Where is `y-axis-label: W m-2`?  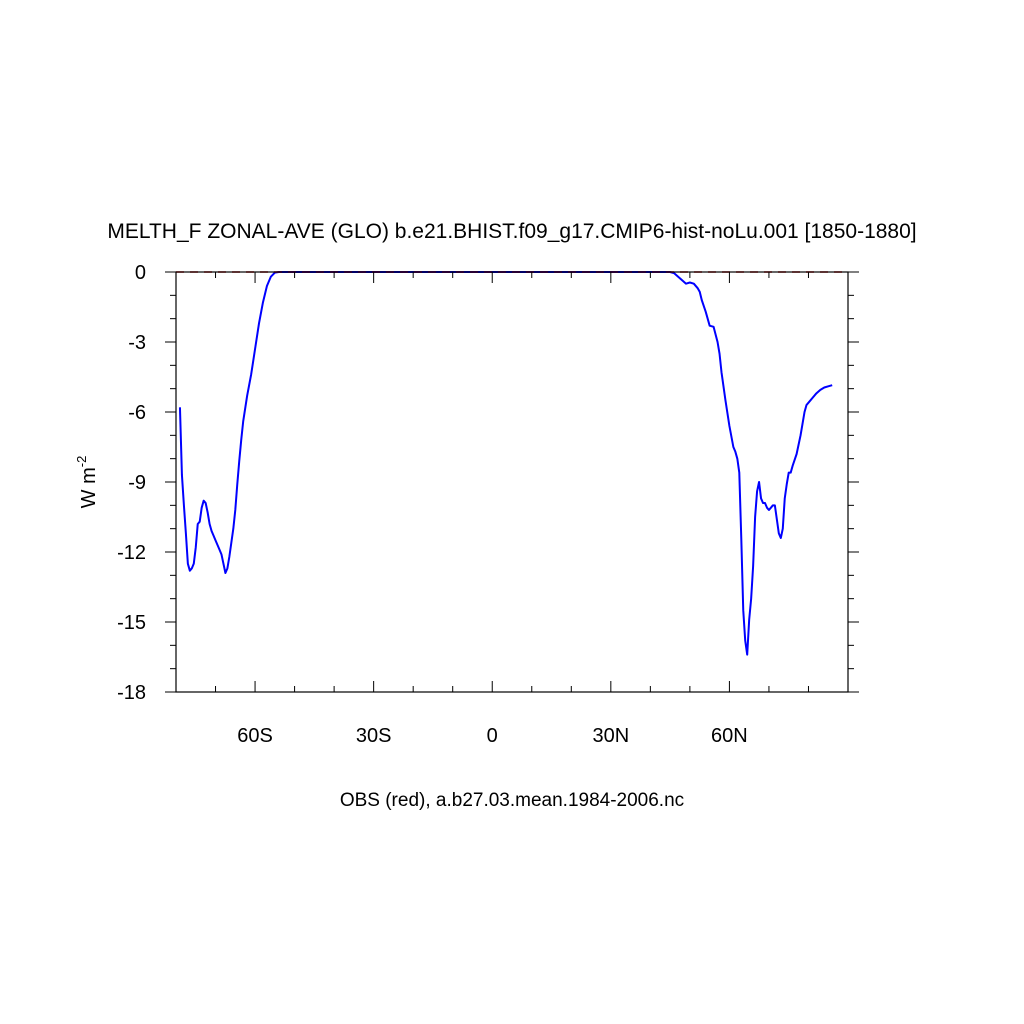 y-axis-label: W m-2 is located at coordinates (87, 482).